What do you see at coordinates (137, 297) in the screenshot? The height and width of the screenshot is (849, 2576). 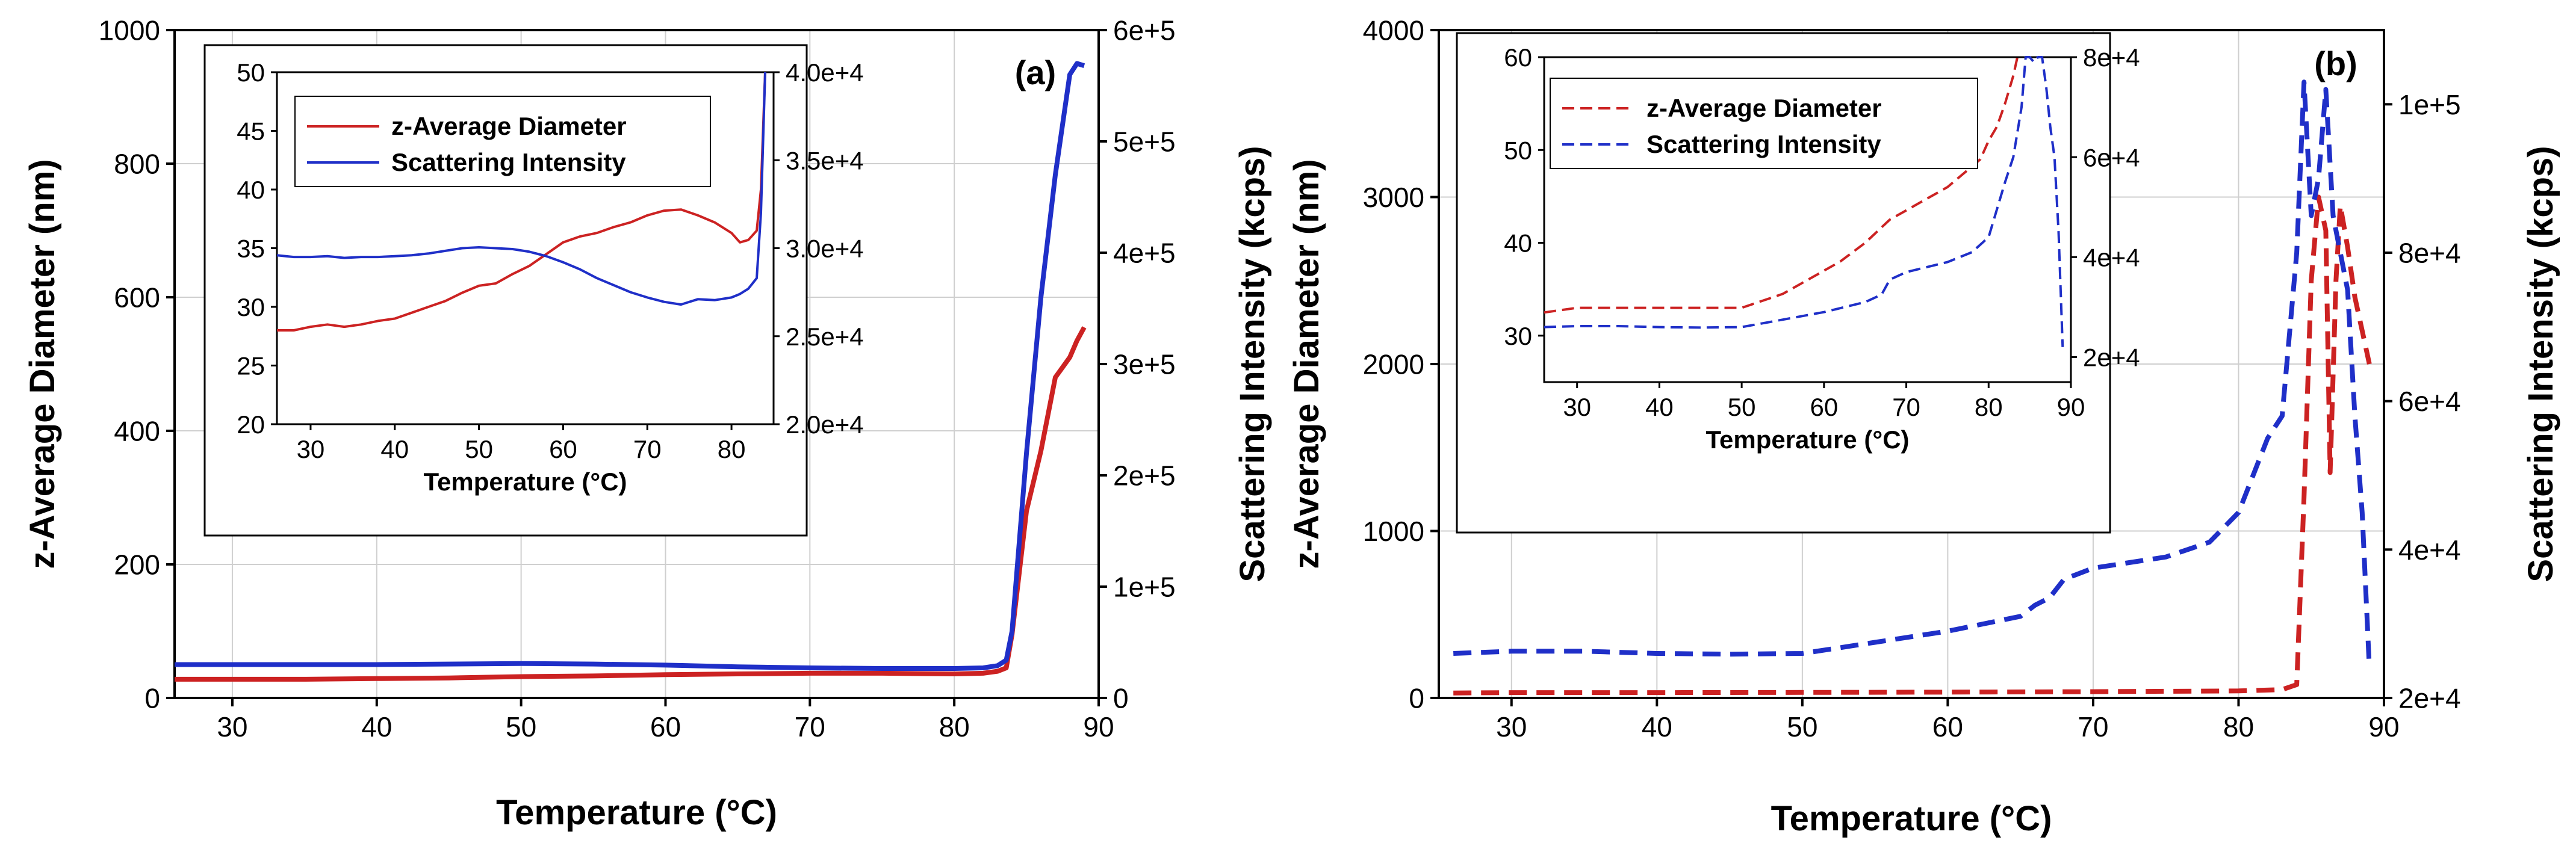 I see `y-tick-label: 600` at bounding box center [137, 297].